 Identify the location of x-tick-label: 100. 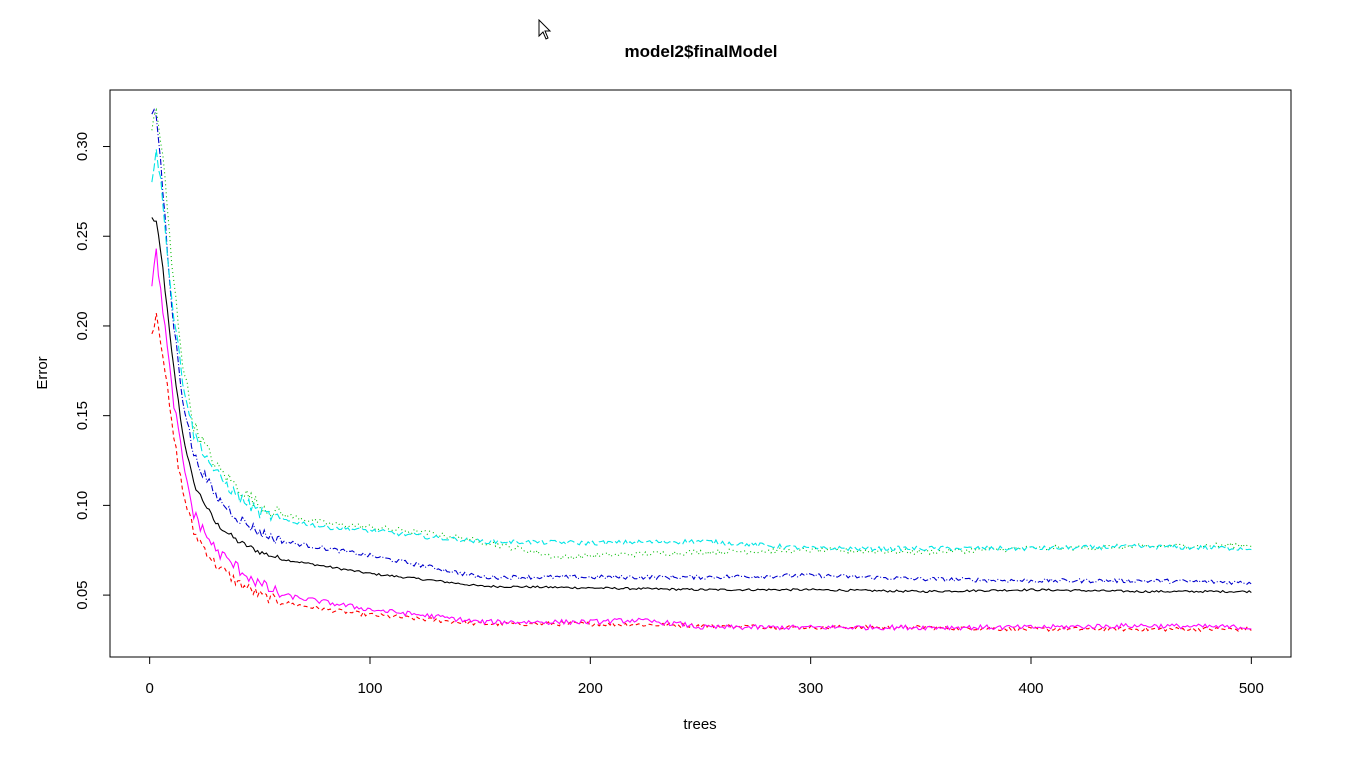
(369, 688).